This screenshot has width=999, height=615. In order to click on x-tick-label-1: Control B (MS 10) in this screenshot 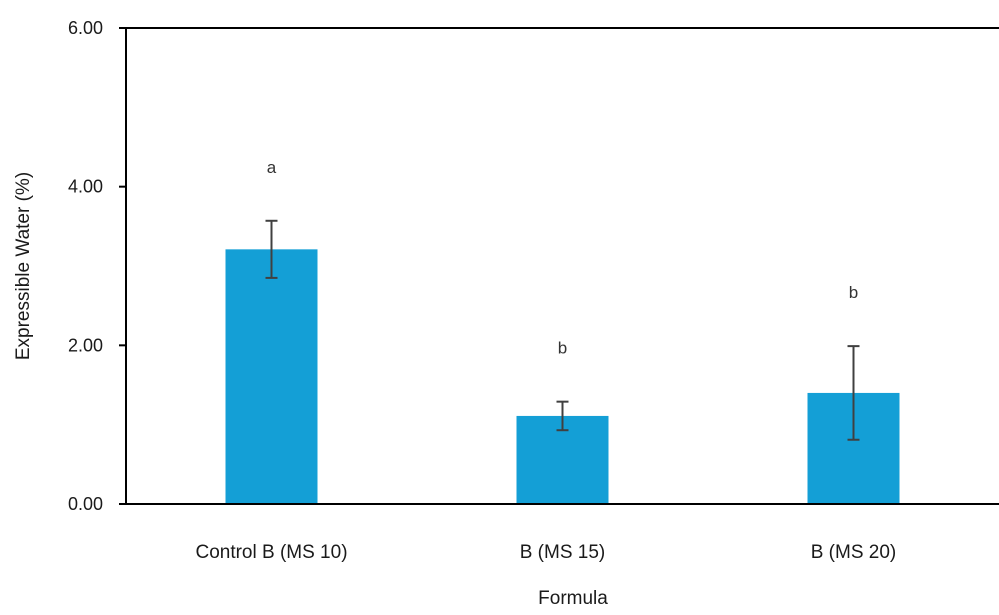, I will do `click(271, 552)`.